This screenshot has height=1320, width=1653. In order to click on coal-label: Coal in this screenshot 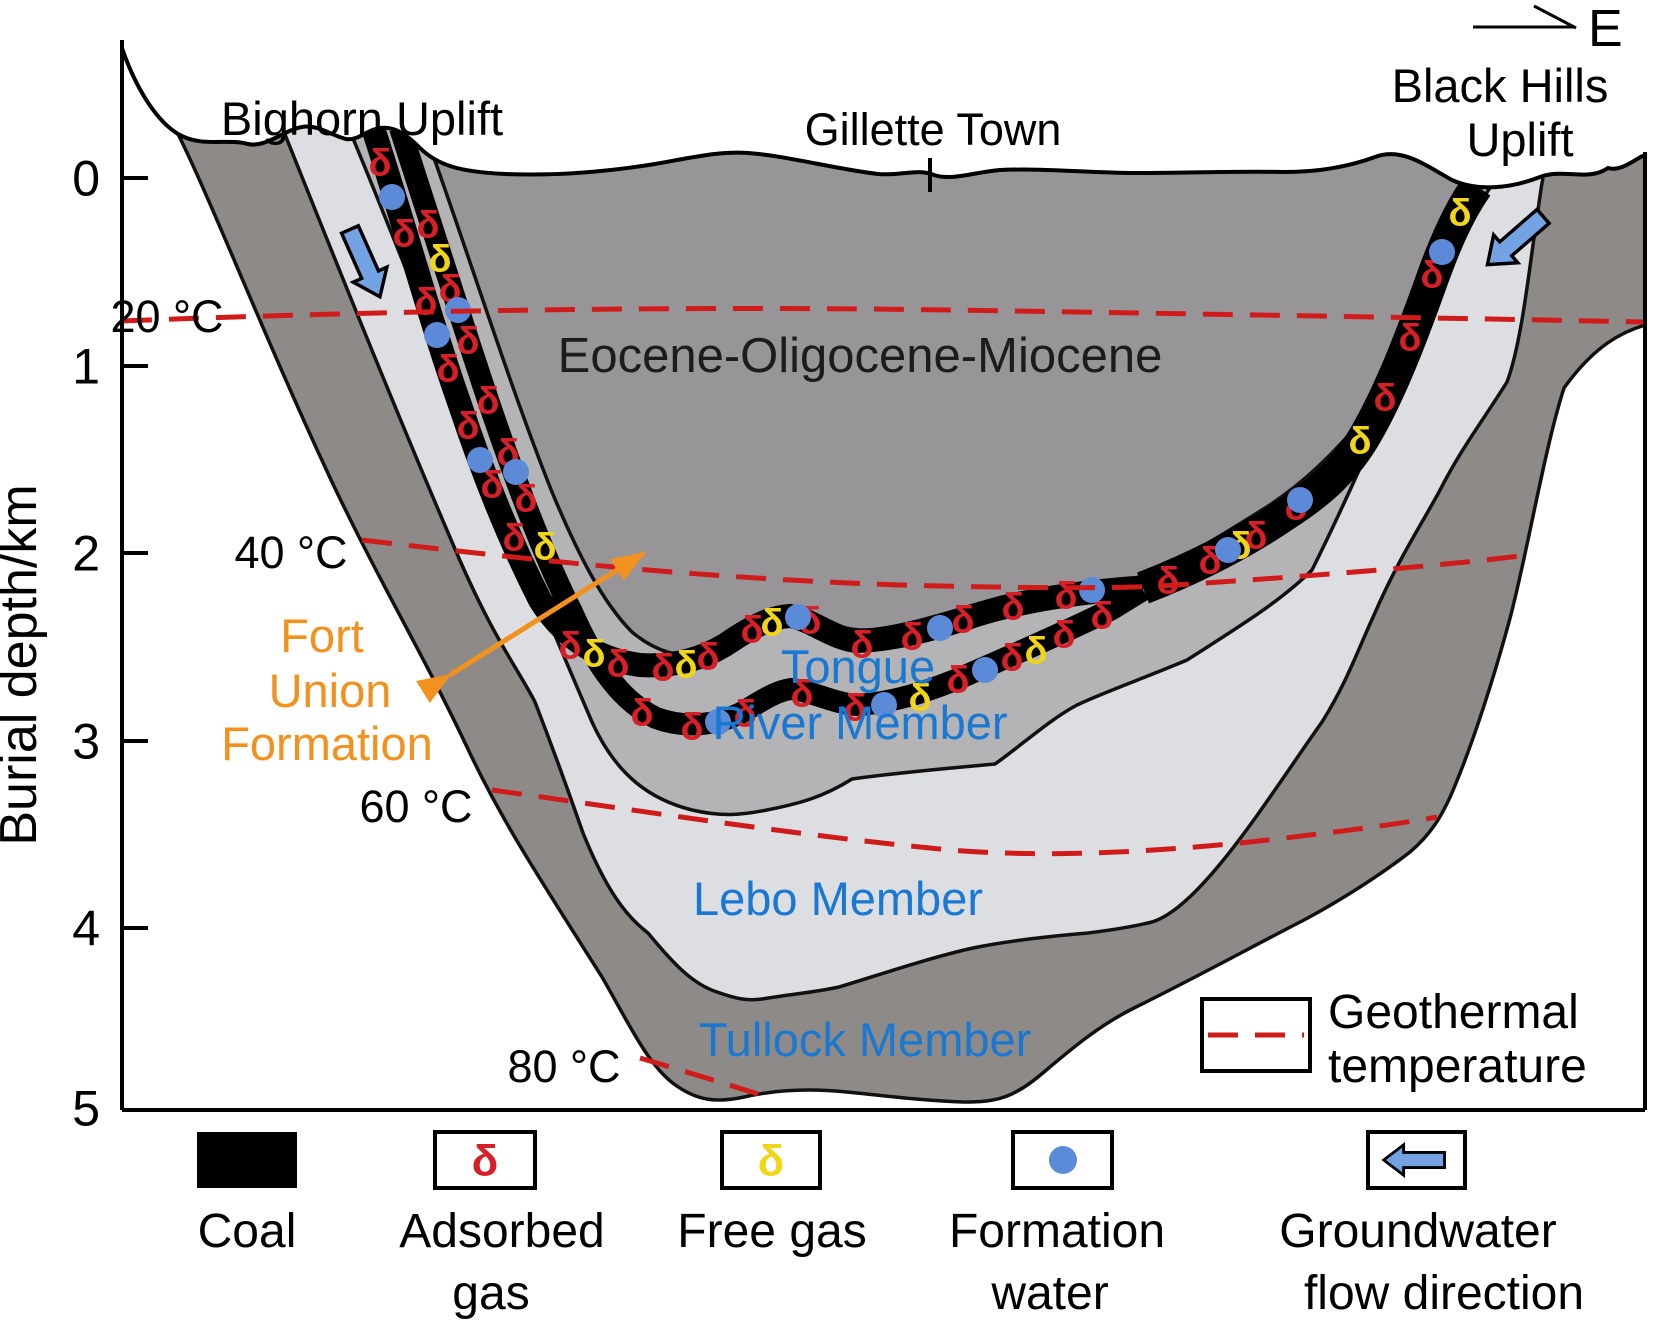, I will do `click(247, 1231)`.